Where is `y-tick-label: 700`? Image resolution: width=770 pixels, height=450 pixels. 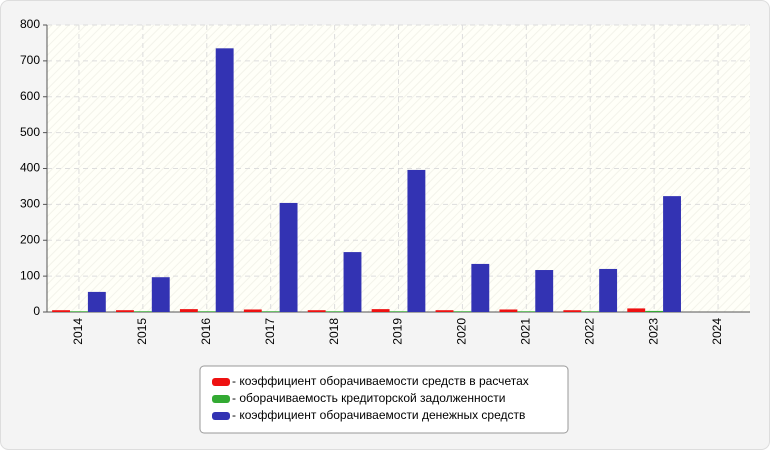 y-tick-label: 700 is located at coordinates (30, 60).